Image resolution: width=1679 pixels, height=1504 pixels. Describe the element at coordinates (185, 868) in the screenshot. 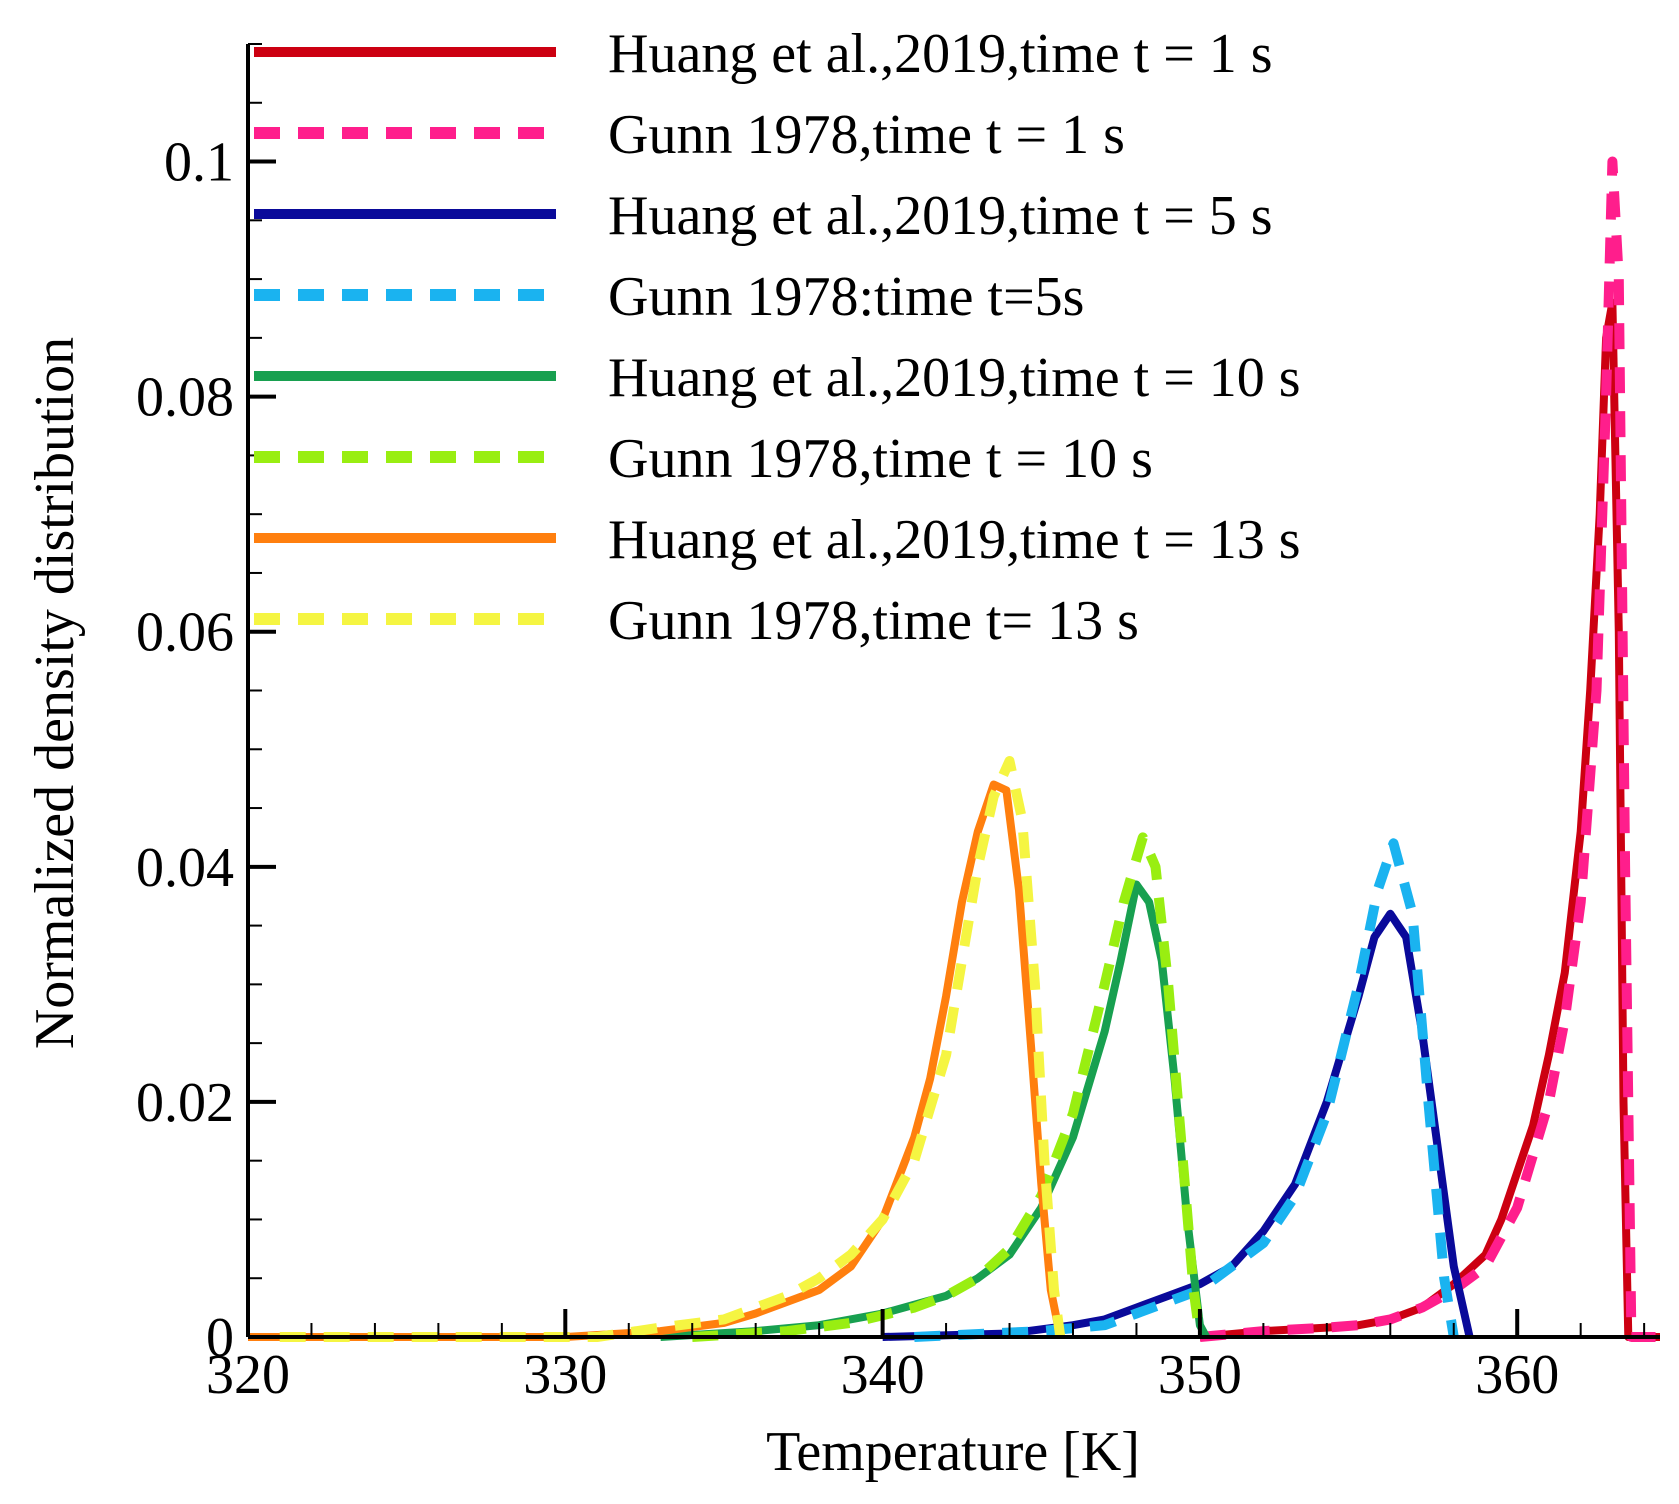

I see `y-tick-label: 0.04` at that location.